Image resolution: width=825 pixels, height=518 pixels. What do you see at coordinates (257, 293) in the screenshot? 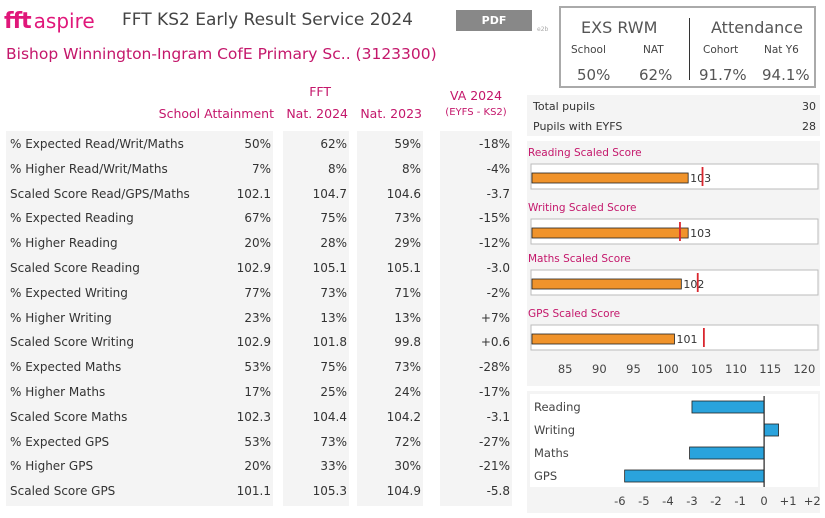
I see `row-school-value: 77%` at bounding box center [257, 293].